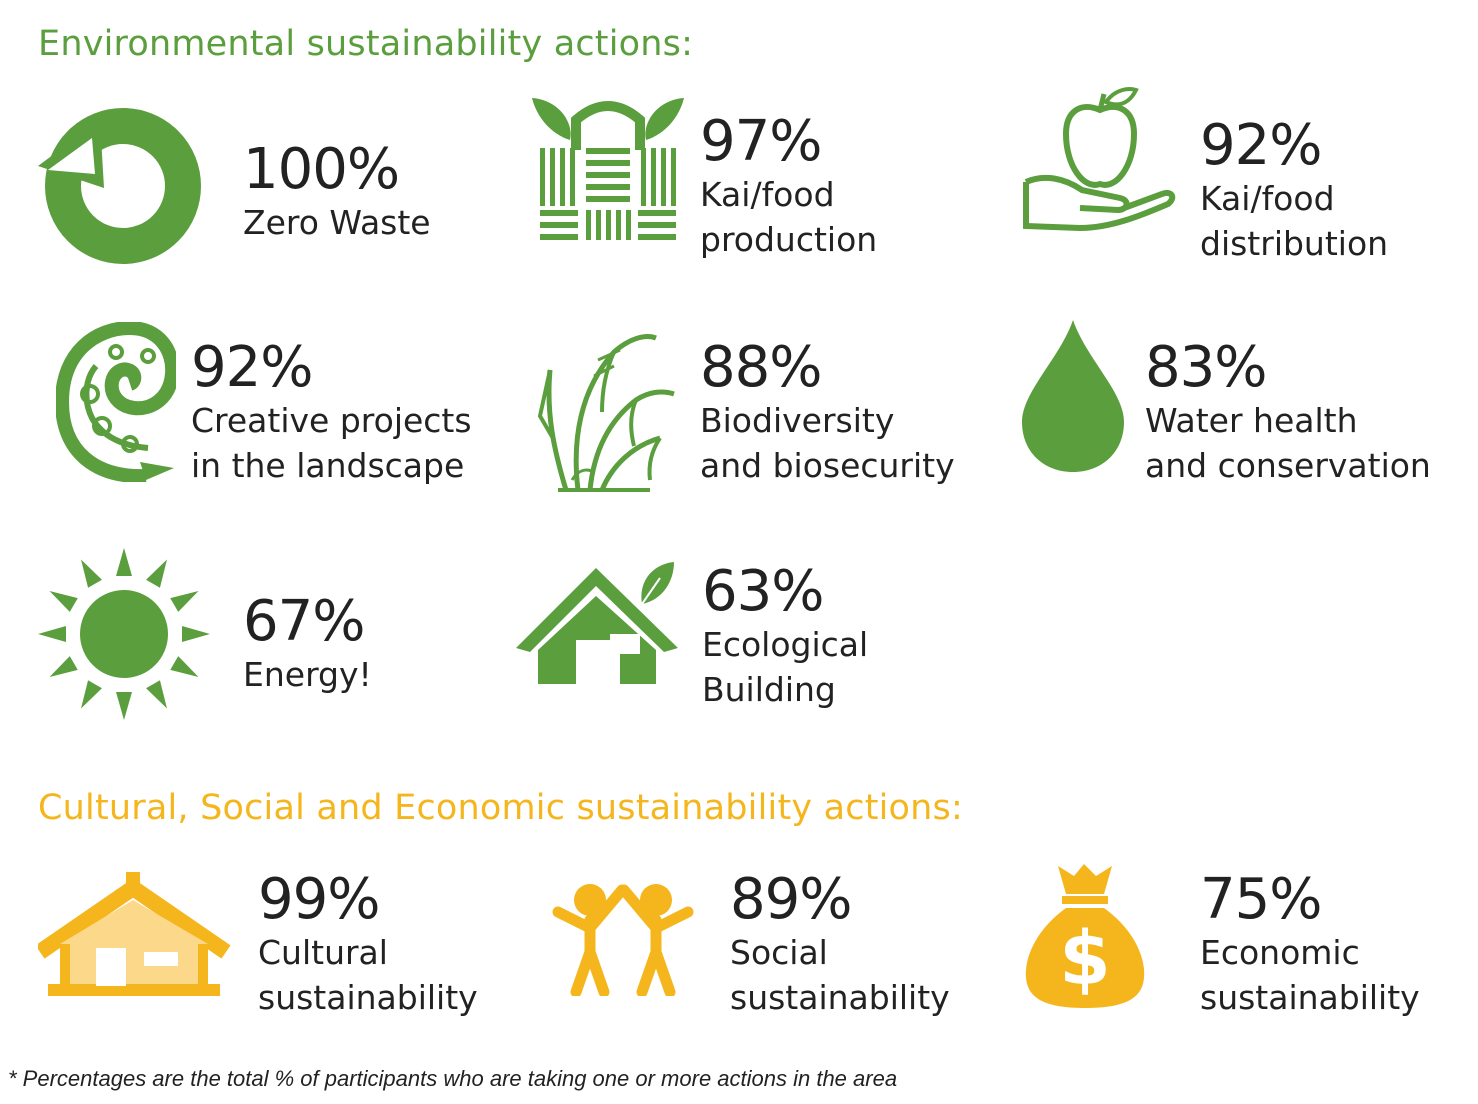 This screenshot has width=1478, height=1104. I want to click on grass-plant-icon, so click(606, 413).